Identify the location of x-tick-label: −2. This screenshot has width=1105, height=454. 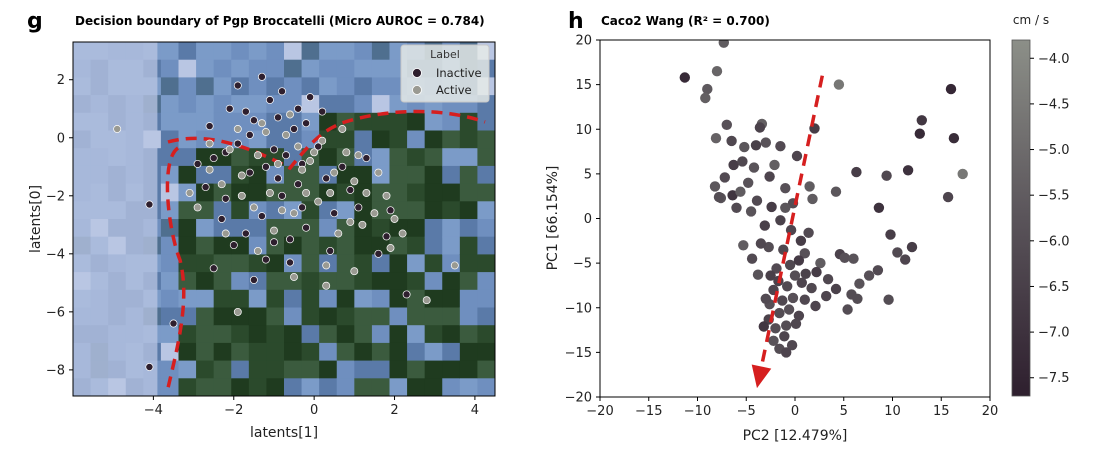
(233, 410).